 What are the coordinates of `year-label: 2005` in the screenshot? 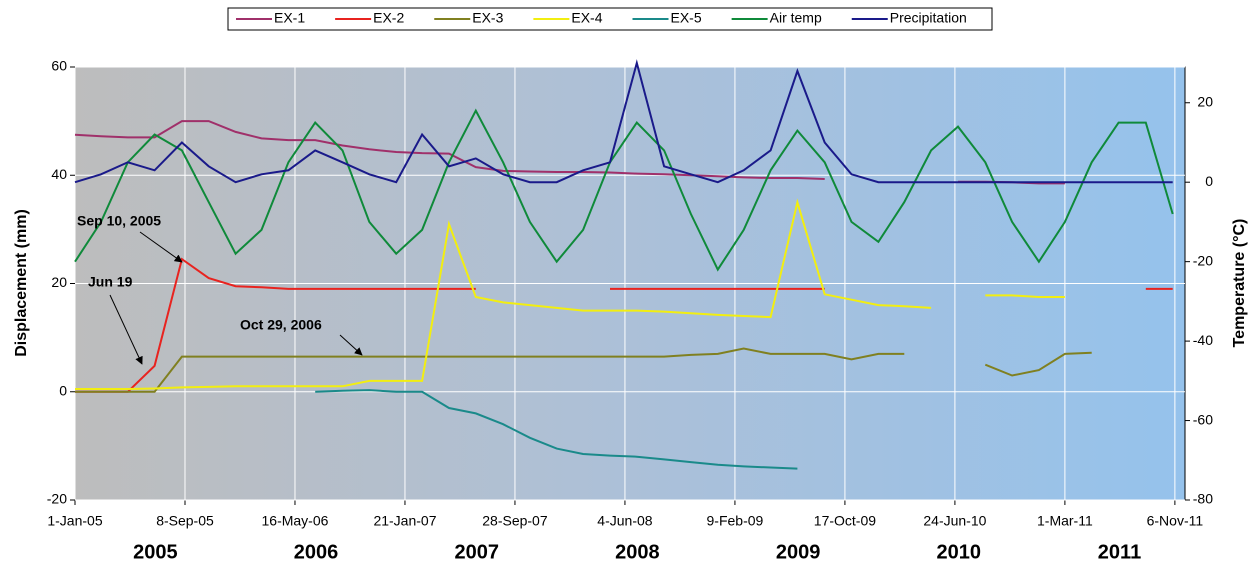 It's located at (155, 552).